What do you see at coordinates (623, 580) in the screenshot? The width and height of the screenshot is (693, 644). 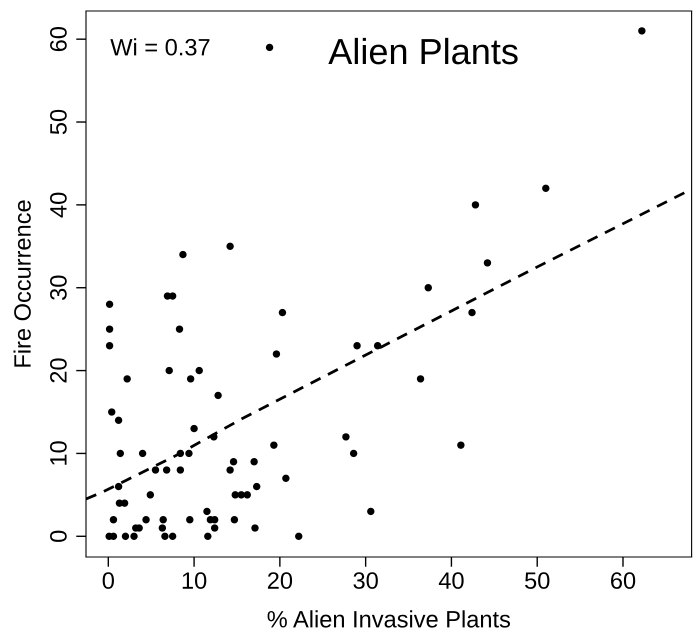 I see `x-tick-label: 60` at bounding box center [623, 580].